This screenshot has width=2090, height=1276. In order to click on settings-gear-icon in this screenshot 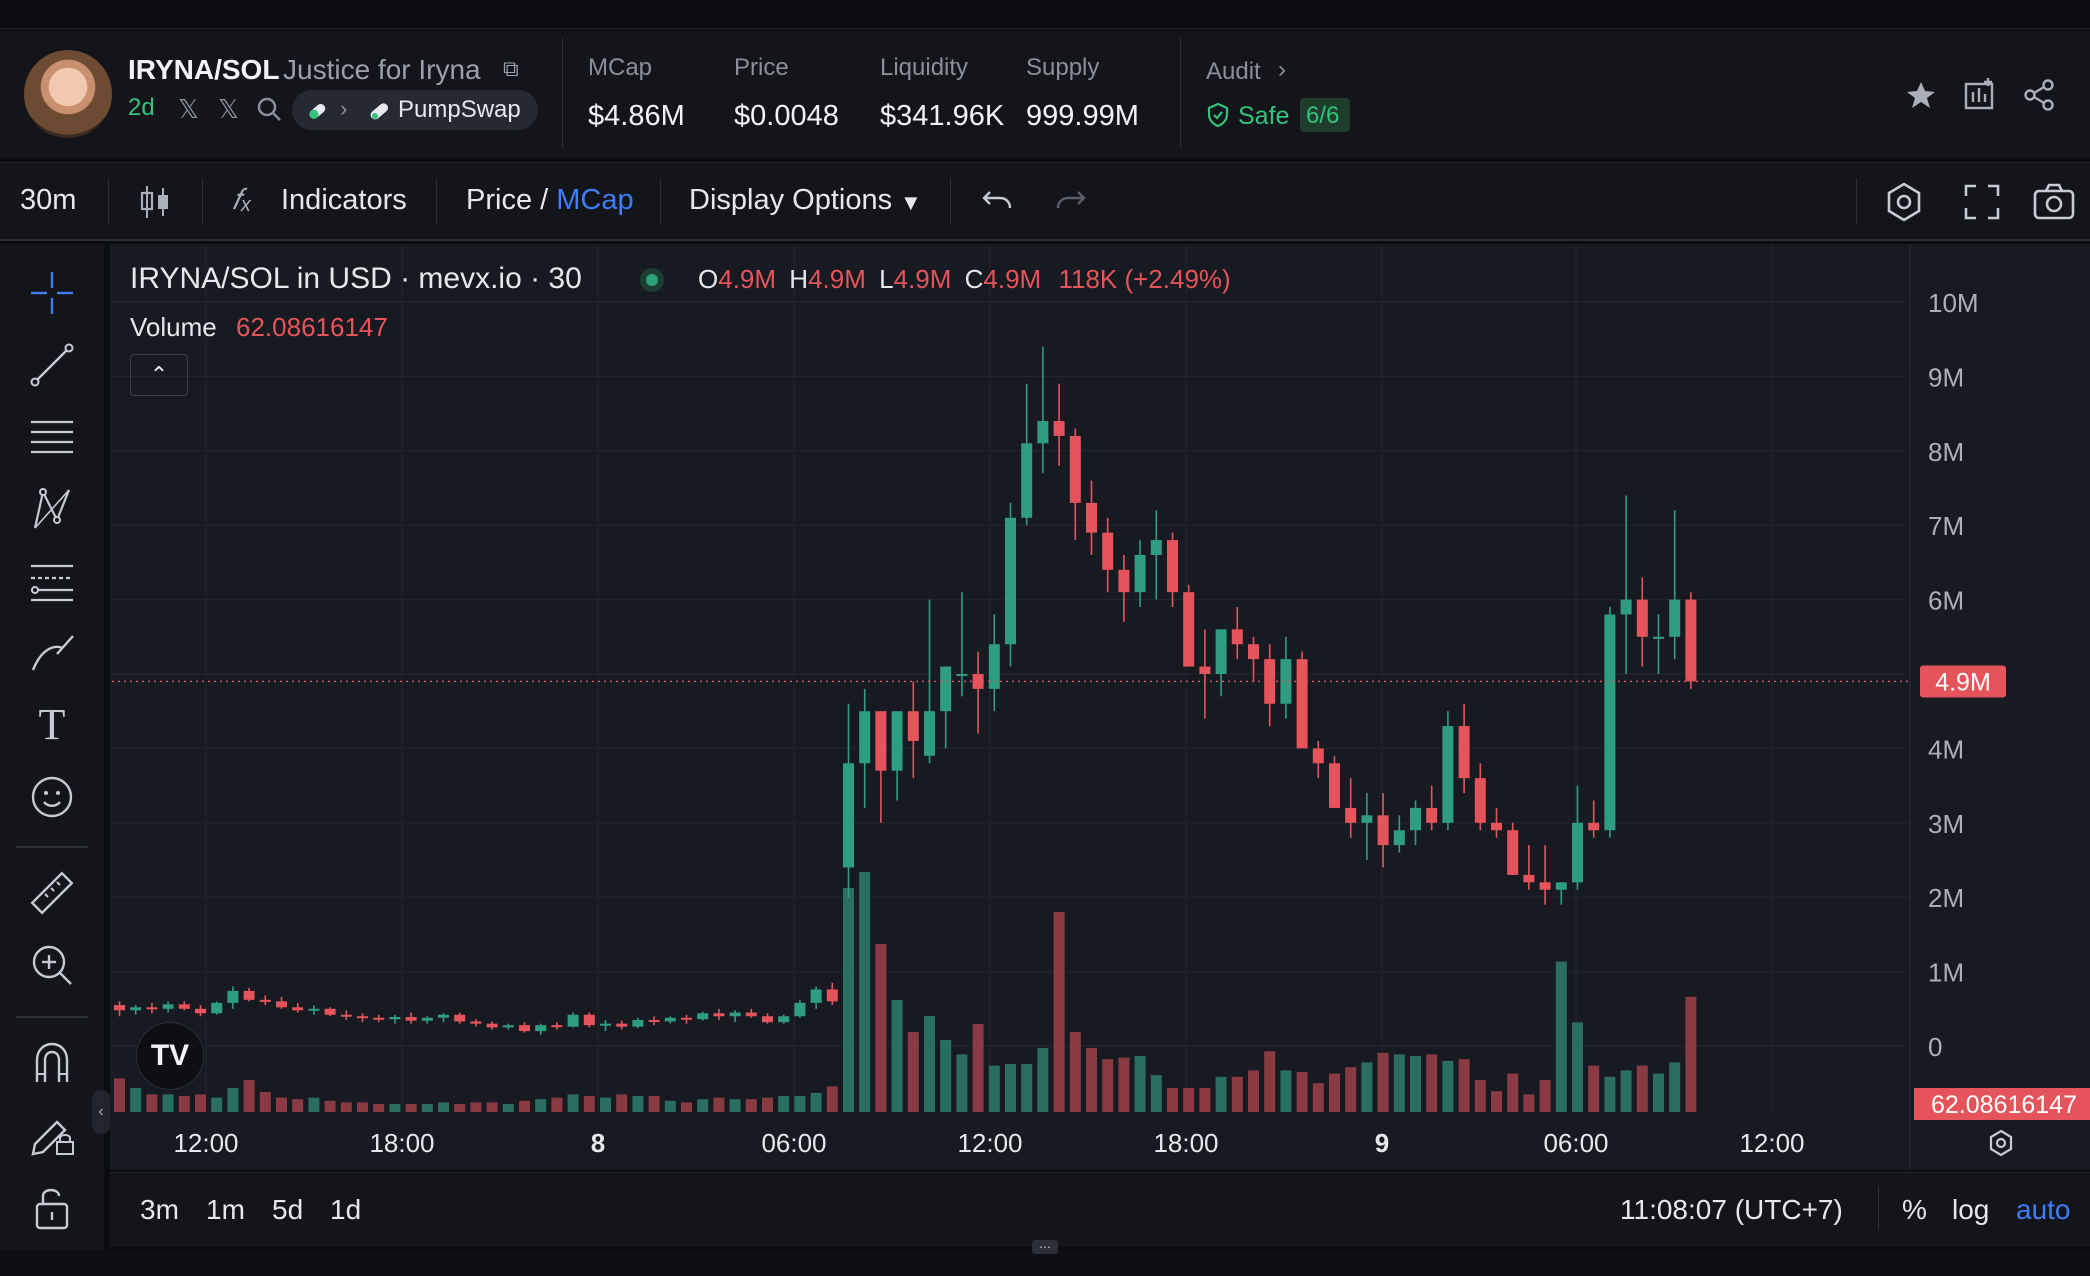, I will do `click(1904, 202)`.